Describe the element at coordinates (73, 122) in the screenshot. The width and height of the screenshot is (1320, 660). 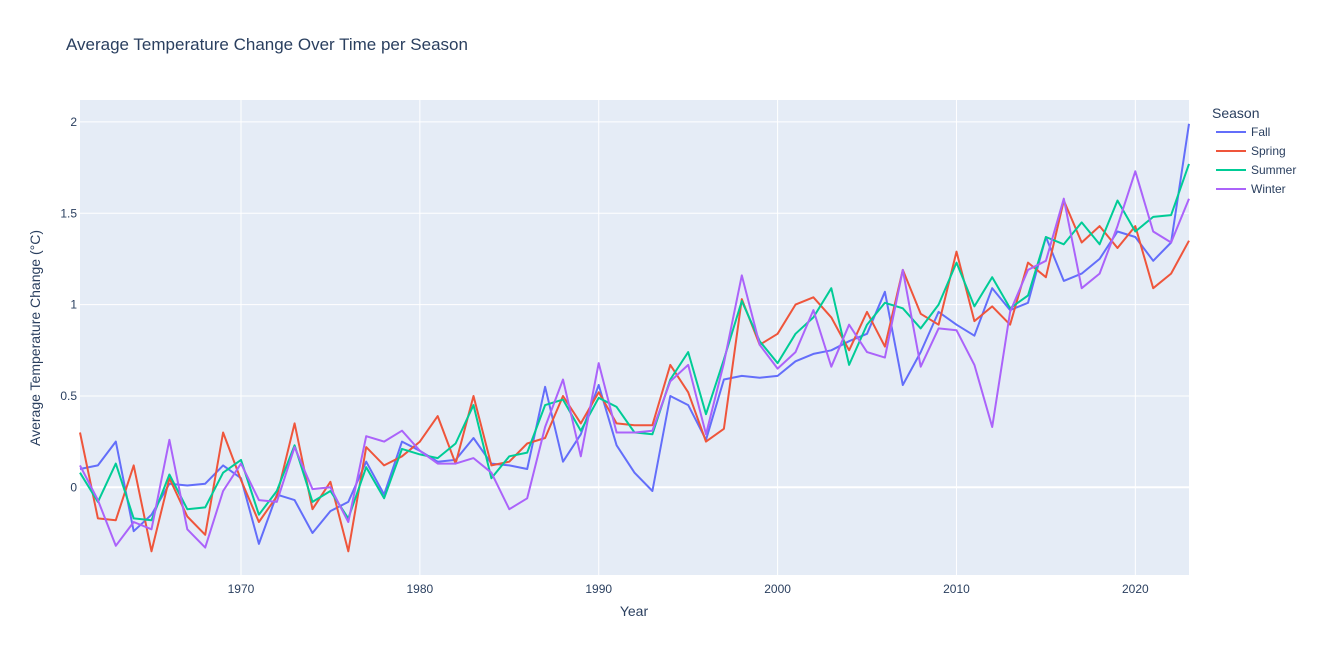
I see `y-tick-label: 2` at that location.